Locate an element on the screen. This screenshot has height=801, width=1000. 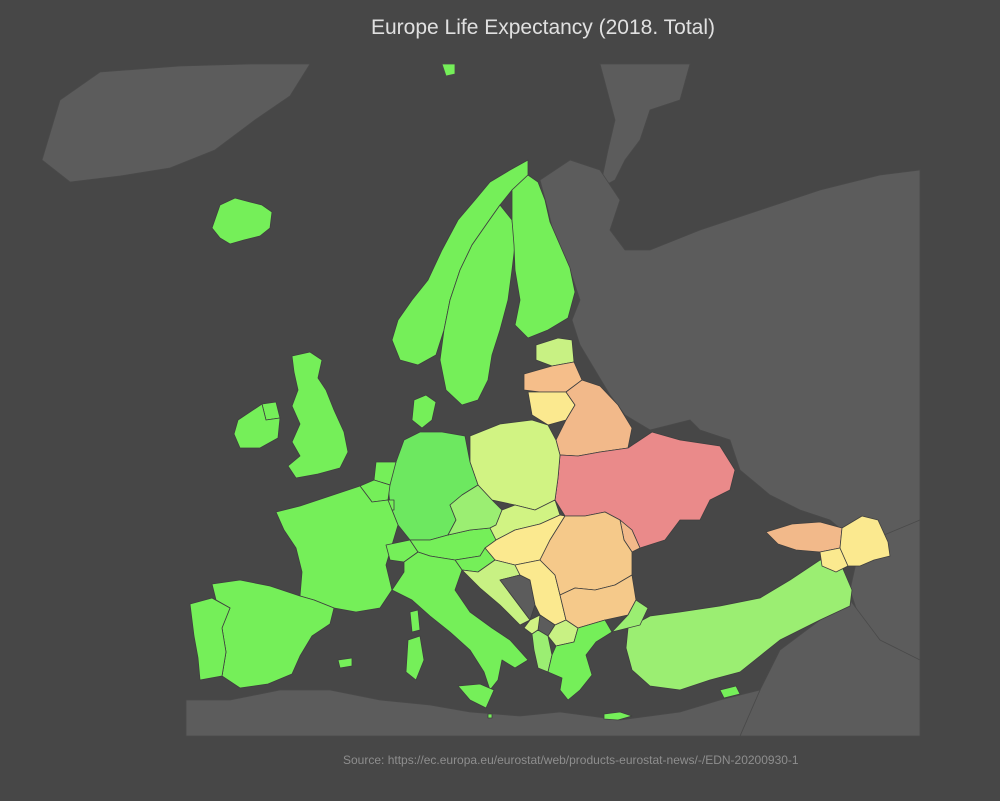
sweden is located at coordinates (477, 305).